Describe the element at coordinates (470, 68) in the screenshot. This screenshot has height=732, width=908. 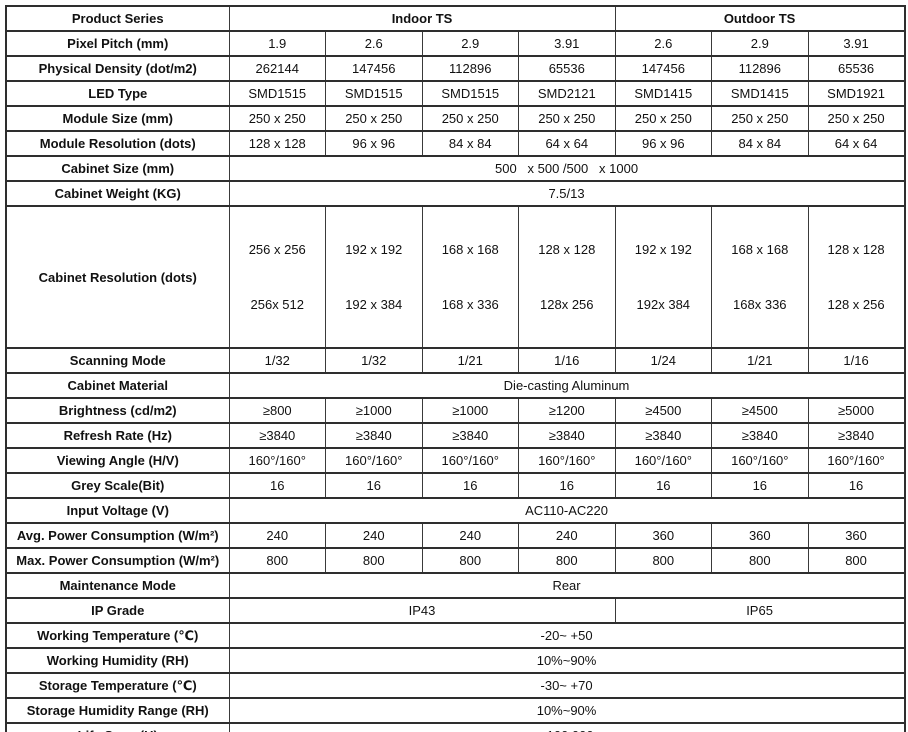
I see `physical-density-indoor-3: 112896` at that location.